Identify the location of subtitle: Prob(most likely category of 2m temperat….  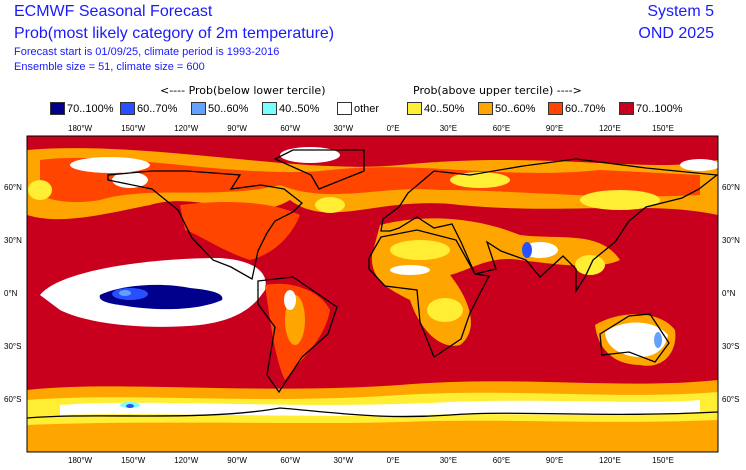
(174, 33).